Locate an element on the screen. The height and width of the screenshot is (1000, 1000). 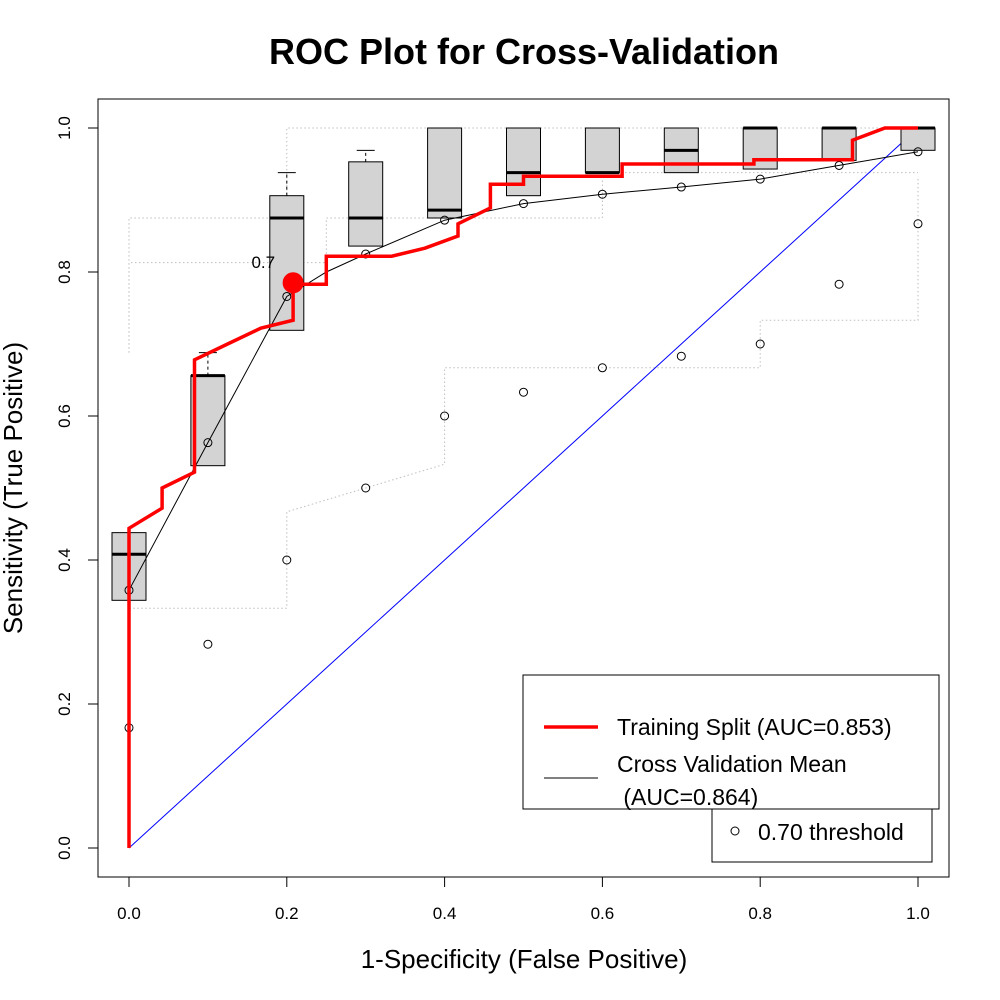
y-tick-label: 0.0 is located at coordinates (64, 848).